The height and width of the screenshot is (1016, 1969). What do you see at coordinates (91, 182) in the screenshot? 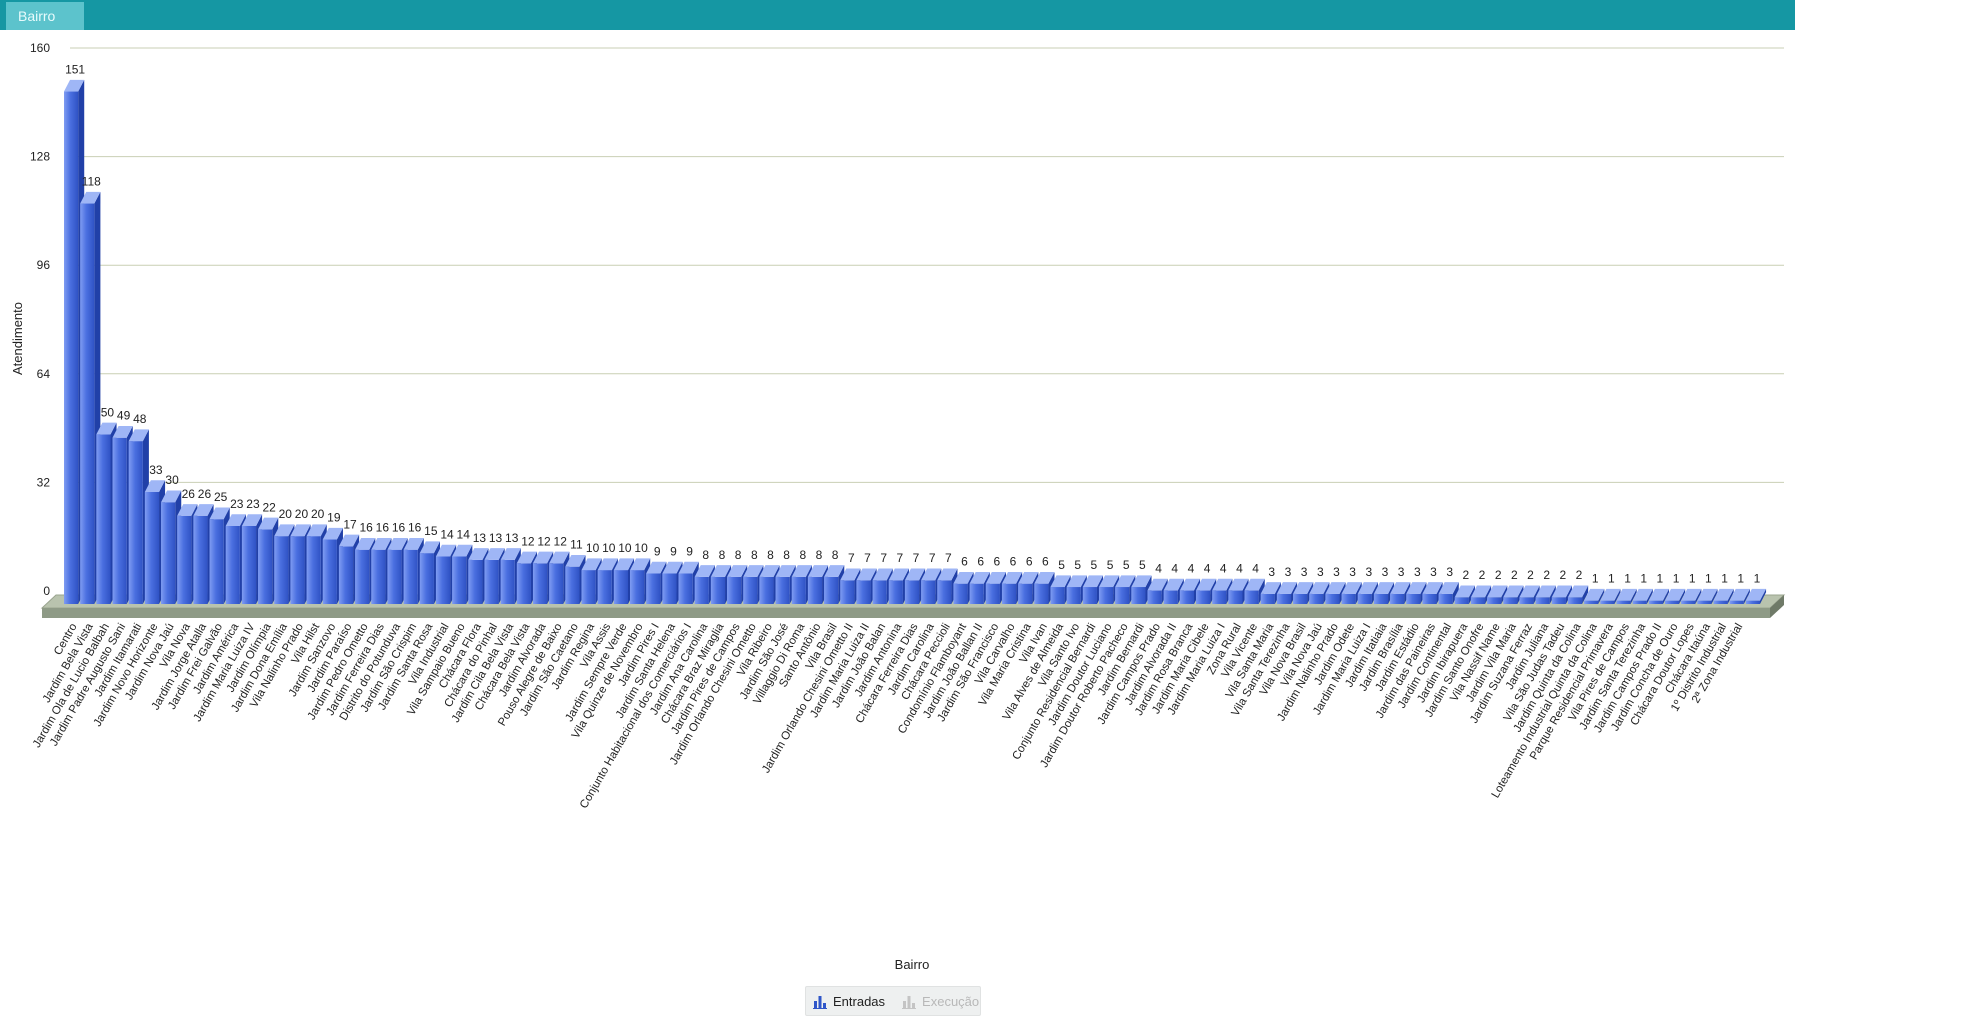
I see `bar-value-label: 118` at bounding box center [91, 182].